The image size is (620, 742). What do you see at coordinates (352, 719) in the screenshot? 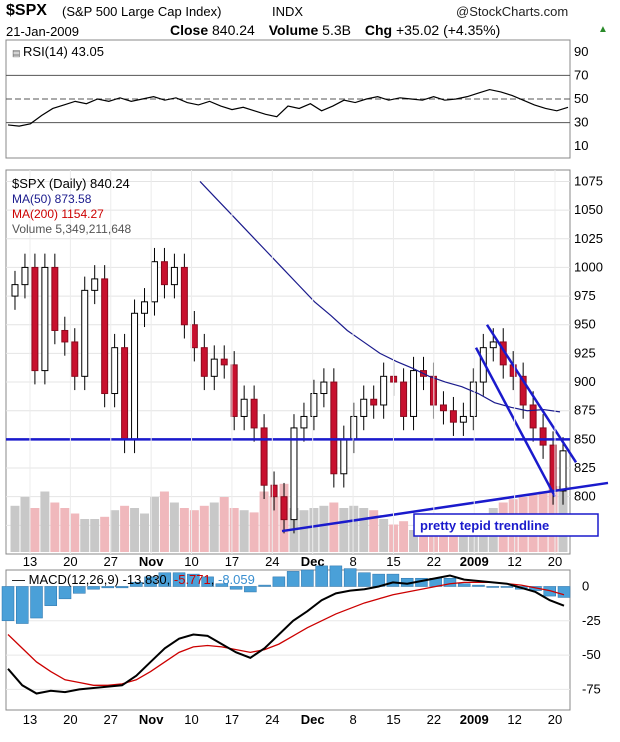
I see `macd-x-label: 8` at bounding box center [352, 719].